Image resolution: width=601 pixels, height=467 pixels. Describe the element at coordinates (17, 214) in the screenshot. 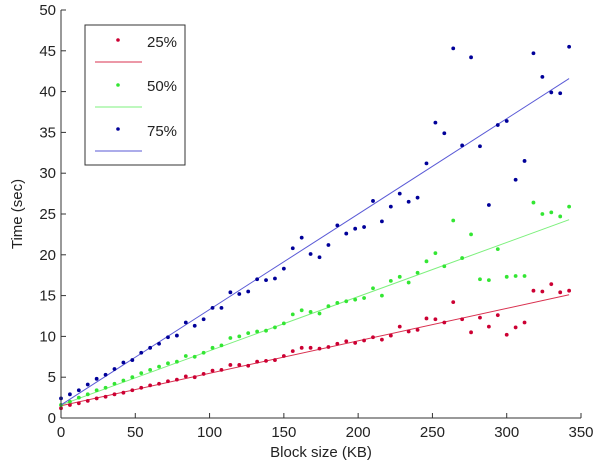

I see `y-axis-label: Time (sec)` at that location.